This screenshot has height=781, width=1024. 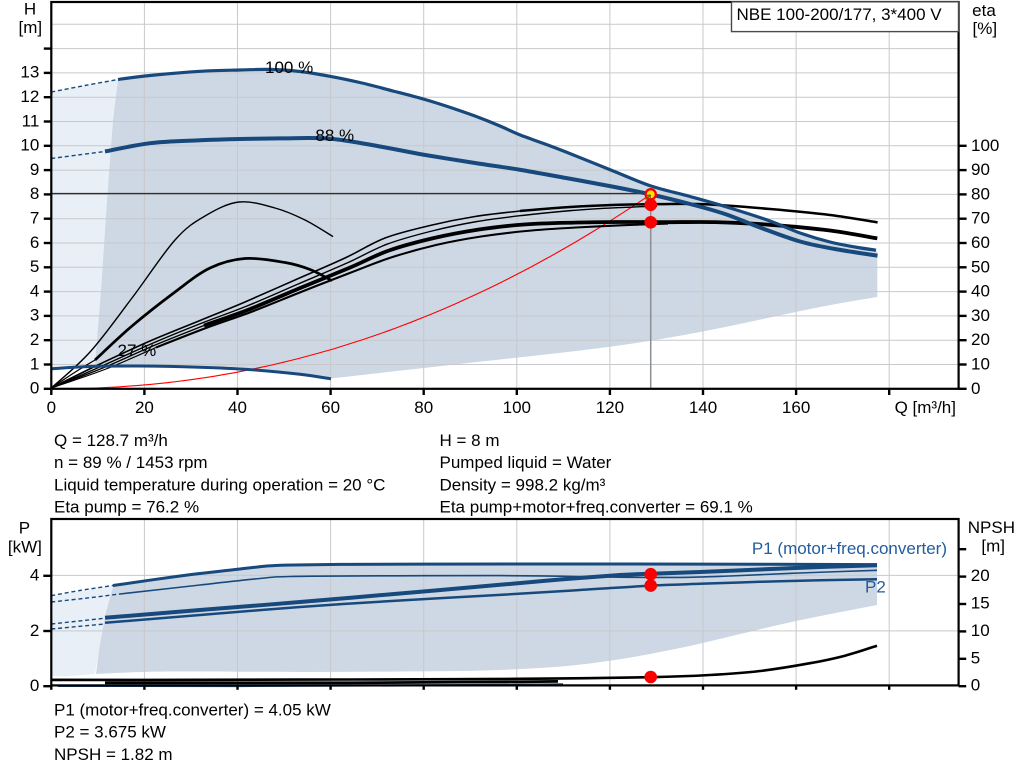 I want to click on svg-text: Eta pump = 76.2 %, so click(x=126, y=507).